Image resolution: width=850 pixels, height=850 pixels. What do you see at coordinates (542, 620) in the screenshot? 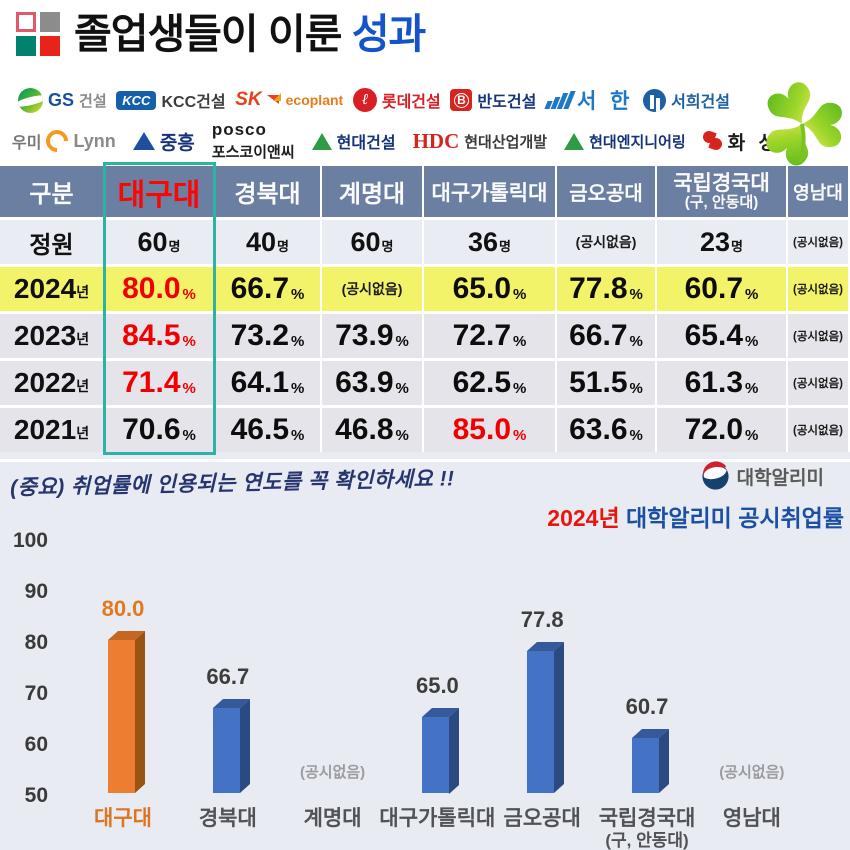
I see `bar-value-label: 77.8` at bounding box center [542, 620].